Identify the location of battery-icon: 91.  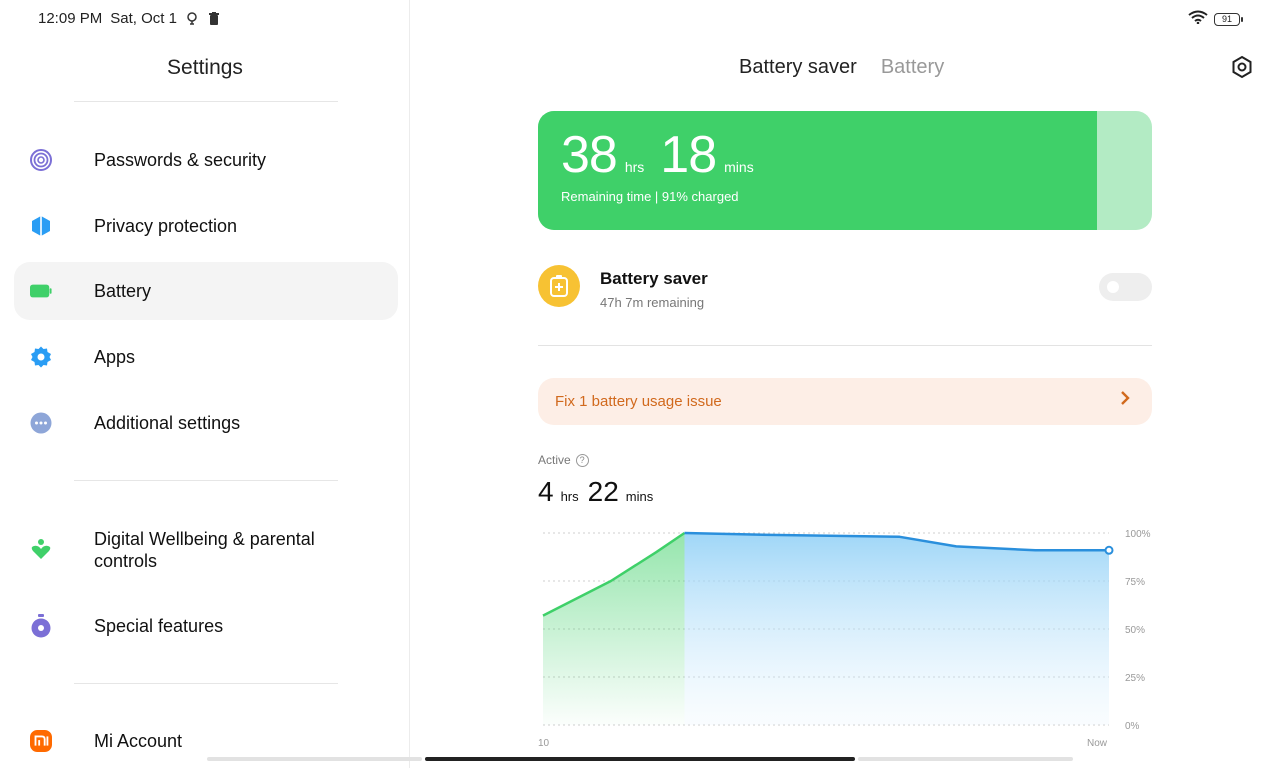
(1228, 19).